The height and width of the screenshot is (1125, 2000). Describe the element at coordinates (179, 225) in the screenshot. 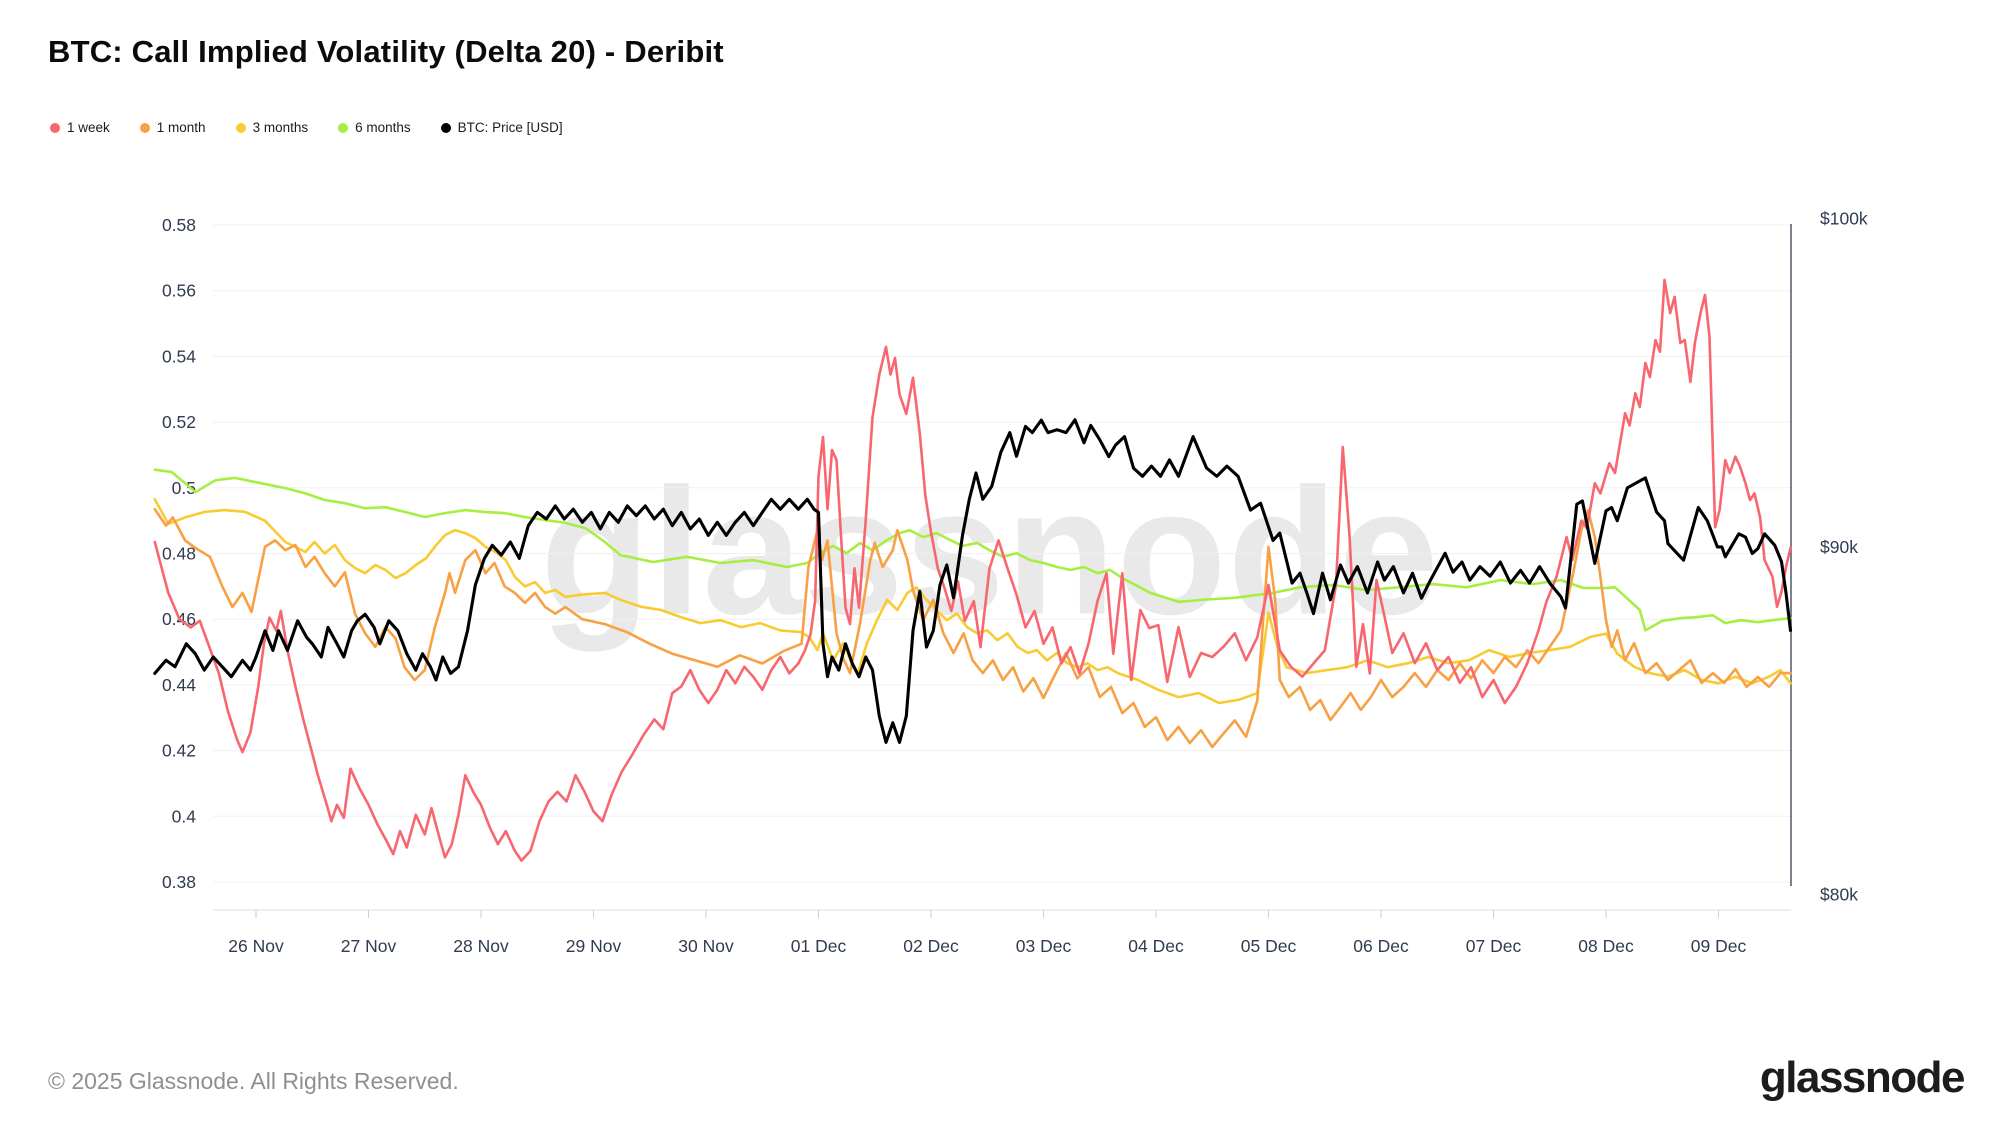

I see `y-axis-tick-label: 0.58` at that location.